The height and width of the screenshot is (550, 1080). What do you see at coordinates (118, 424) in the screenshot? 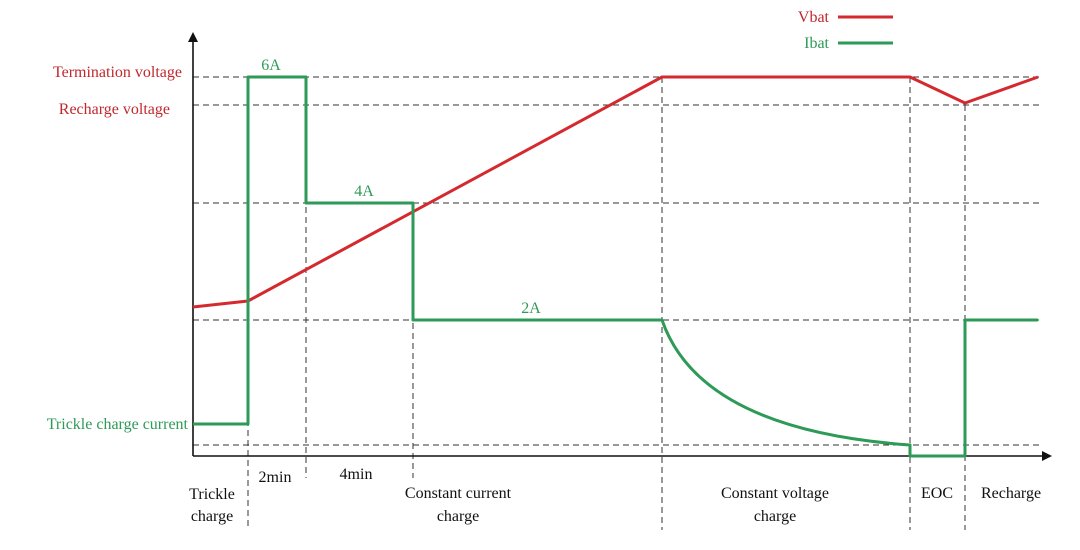
I see `trickle-charge-current-label: Trickle charge current` at bounding box center [118, 424].